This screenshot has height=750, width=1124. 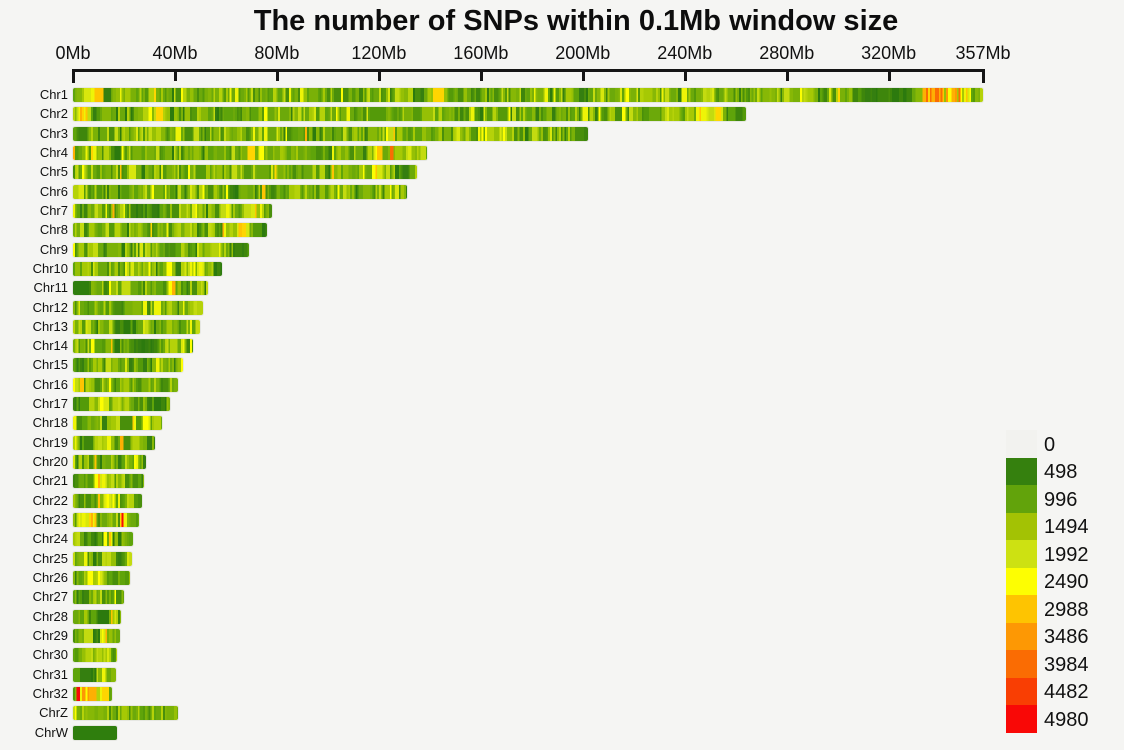 I want to click on chromosome-label: Chr24, so click(x=50, y=539).